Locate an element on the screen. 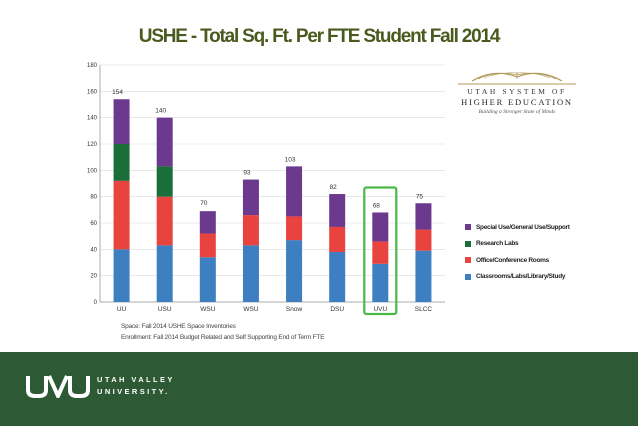 The width and height of the screenshot is (638, 426). legend-label-classrooms: Classrooms/Labs/Library/Study is located at coordinates (521, 277).